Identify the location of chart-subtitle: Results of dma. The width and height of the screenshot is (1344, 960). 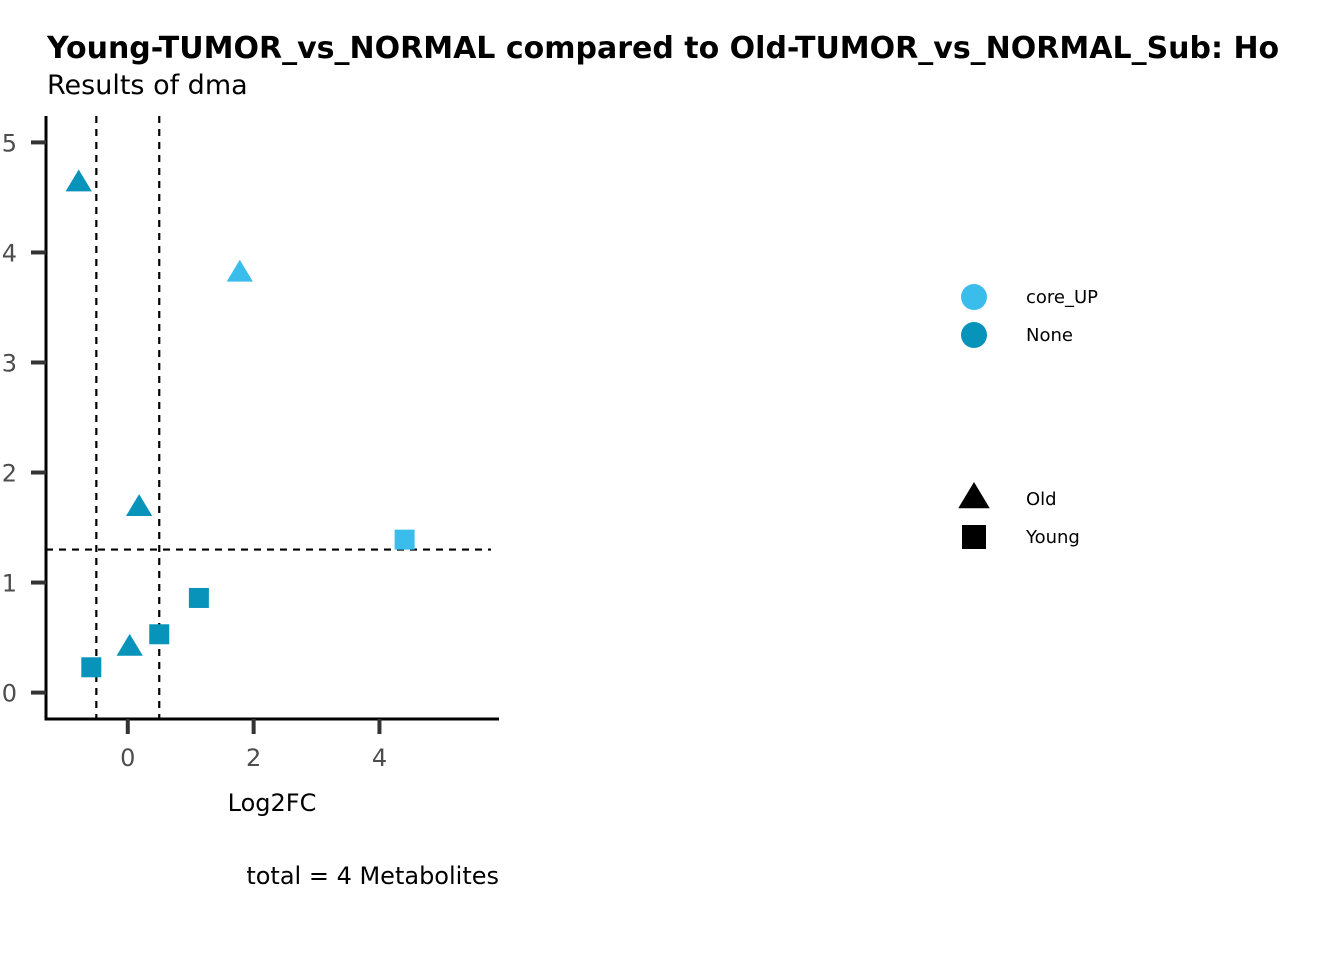
(147, 85).